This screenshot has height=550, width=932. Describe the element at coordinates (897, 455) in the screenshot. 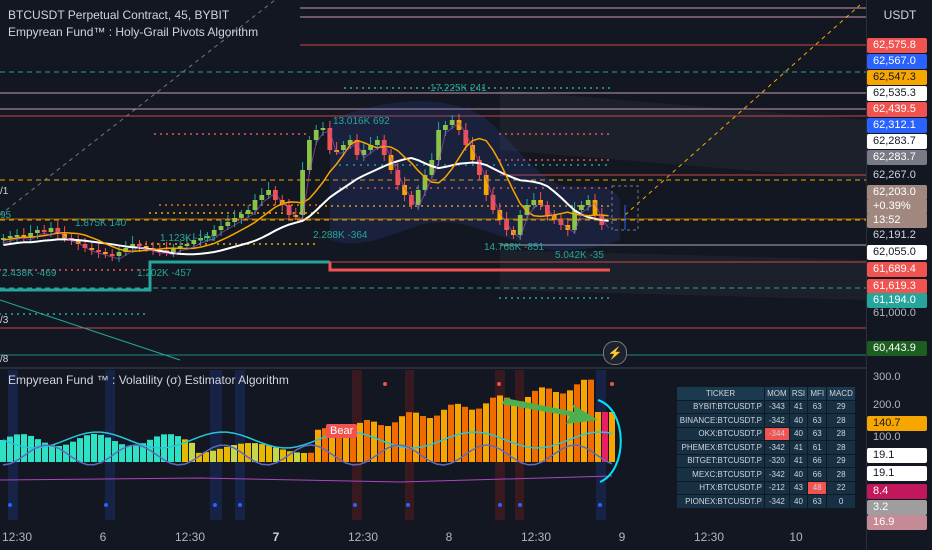

I see `oscillator-label: 19.1` at that location.